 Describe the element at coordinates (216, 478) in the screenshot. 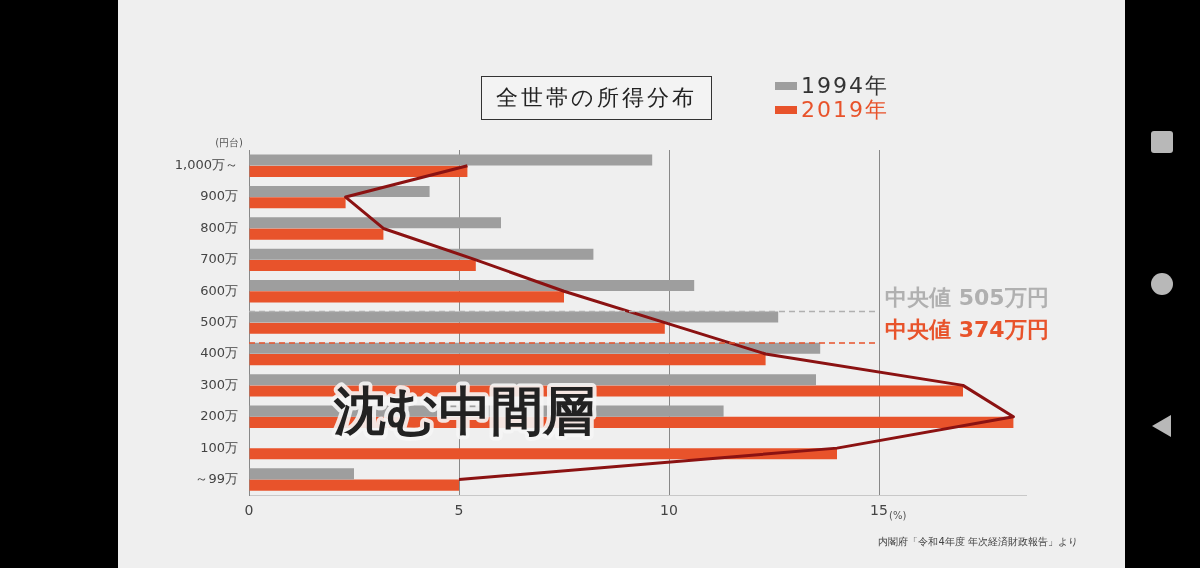

I see `y-tick-label: ～99万` at that location.